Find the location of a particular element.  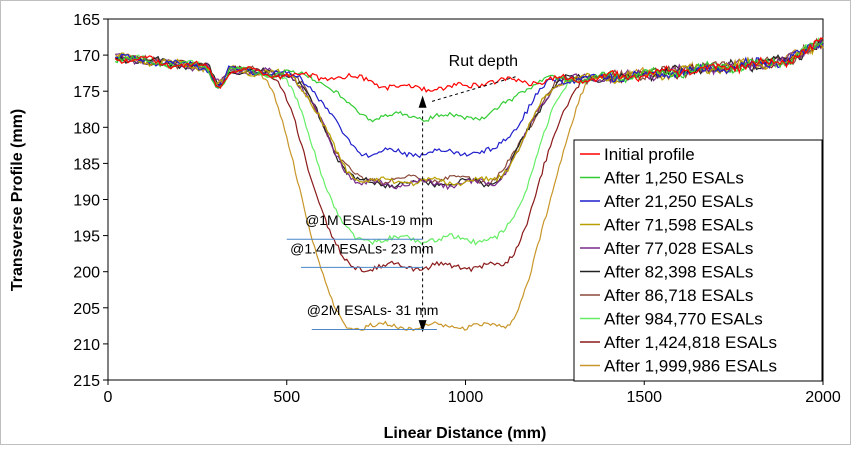

y-tick-label: 165 is located at coordinates (86, 20).